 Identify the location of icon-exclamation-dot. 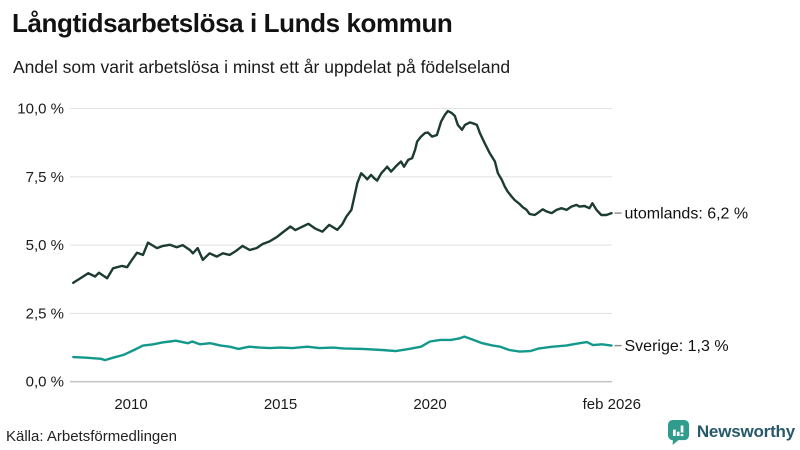
(682, 435).